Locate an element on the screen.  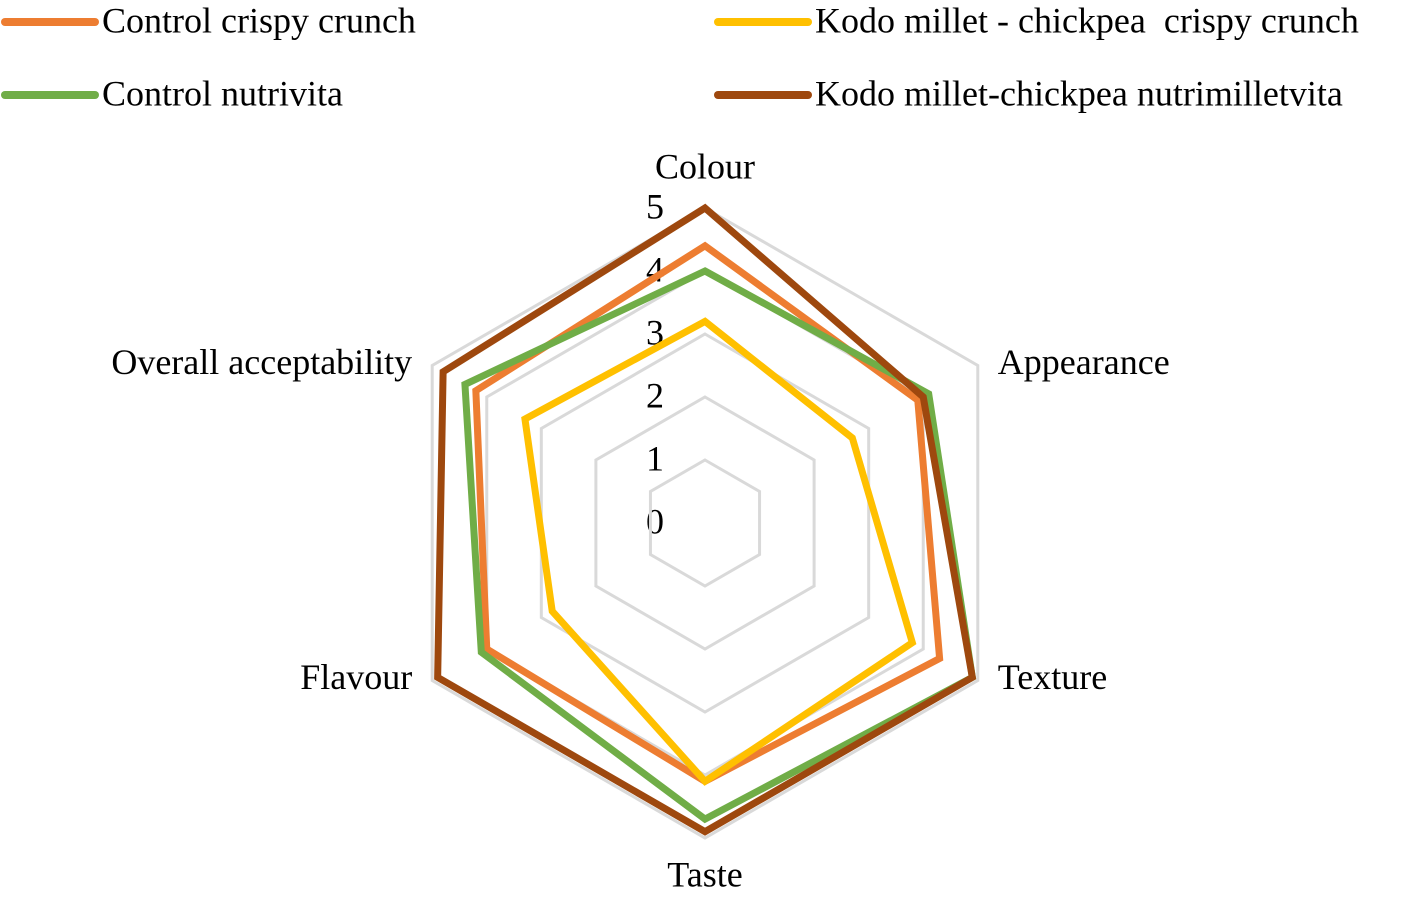
tick-label: 1 is located at coordinates (655, 458).